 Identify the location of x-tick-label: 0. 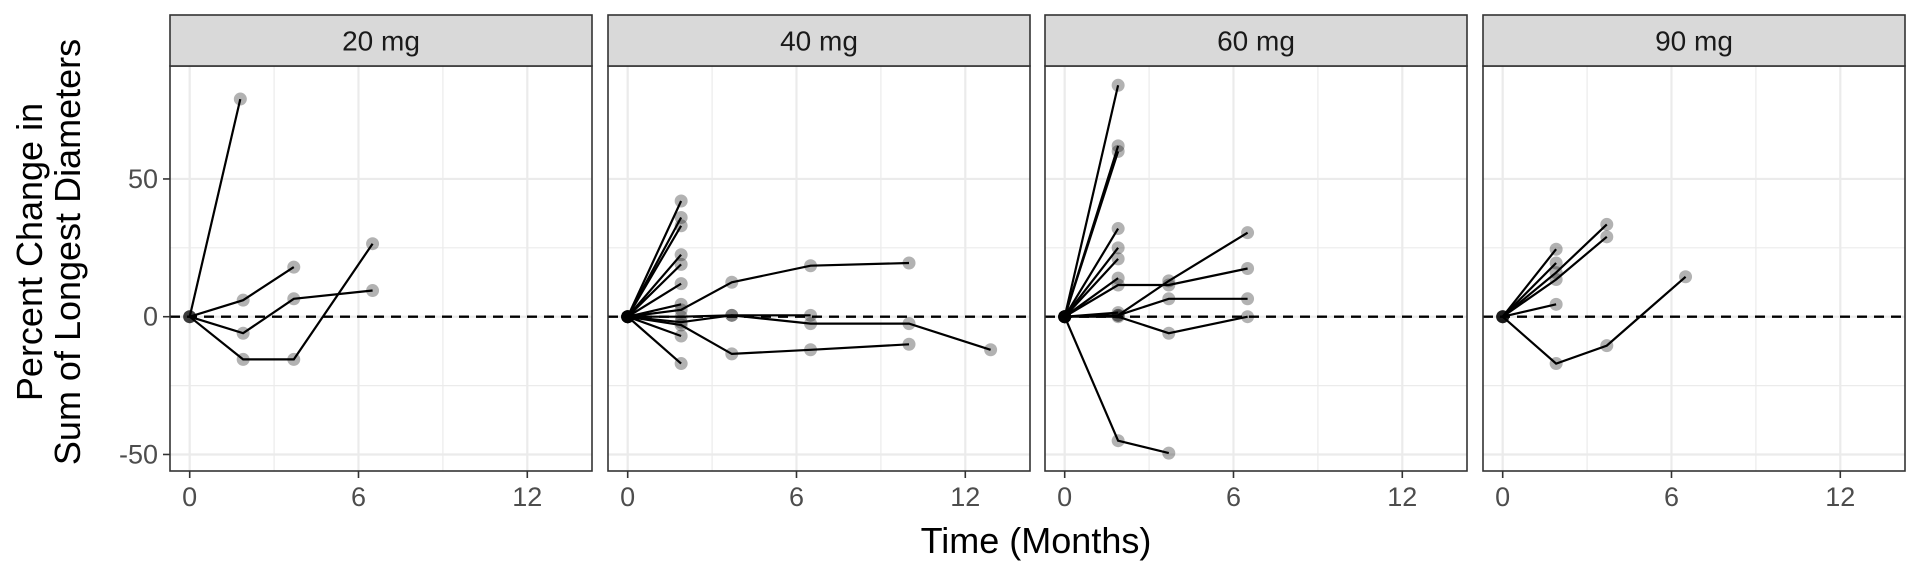
(1064, 497).